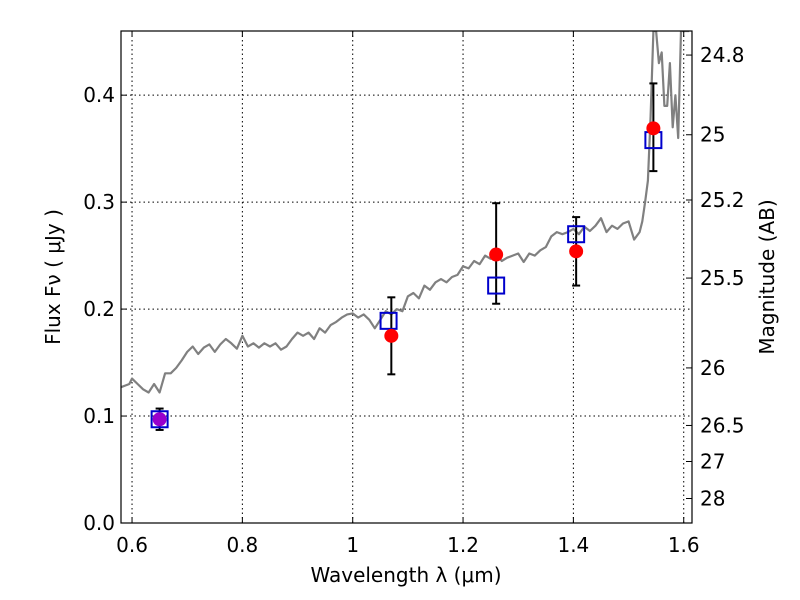  I want to click on y-tick-label: 0.2, so click(99, 309).